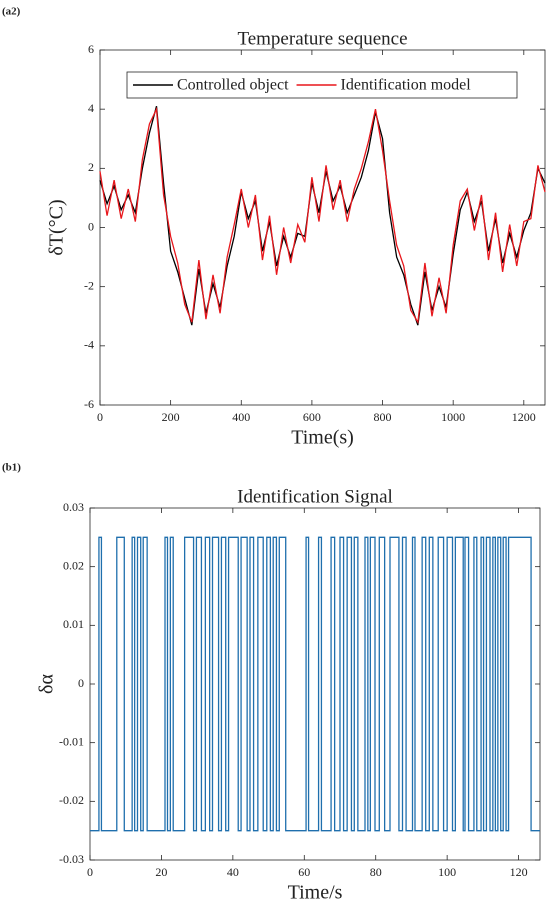 The image size is (550, 915). I want to click on y-axis-label: δα, so click(47, 684).